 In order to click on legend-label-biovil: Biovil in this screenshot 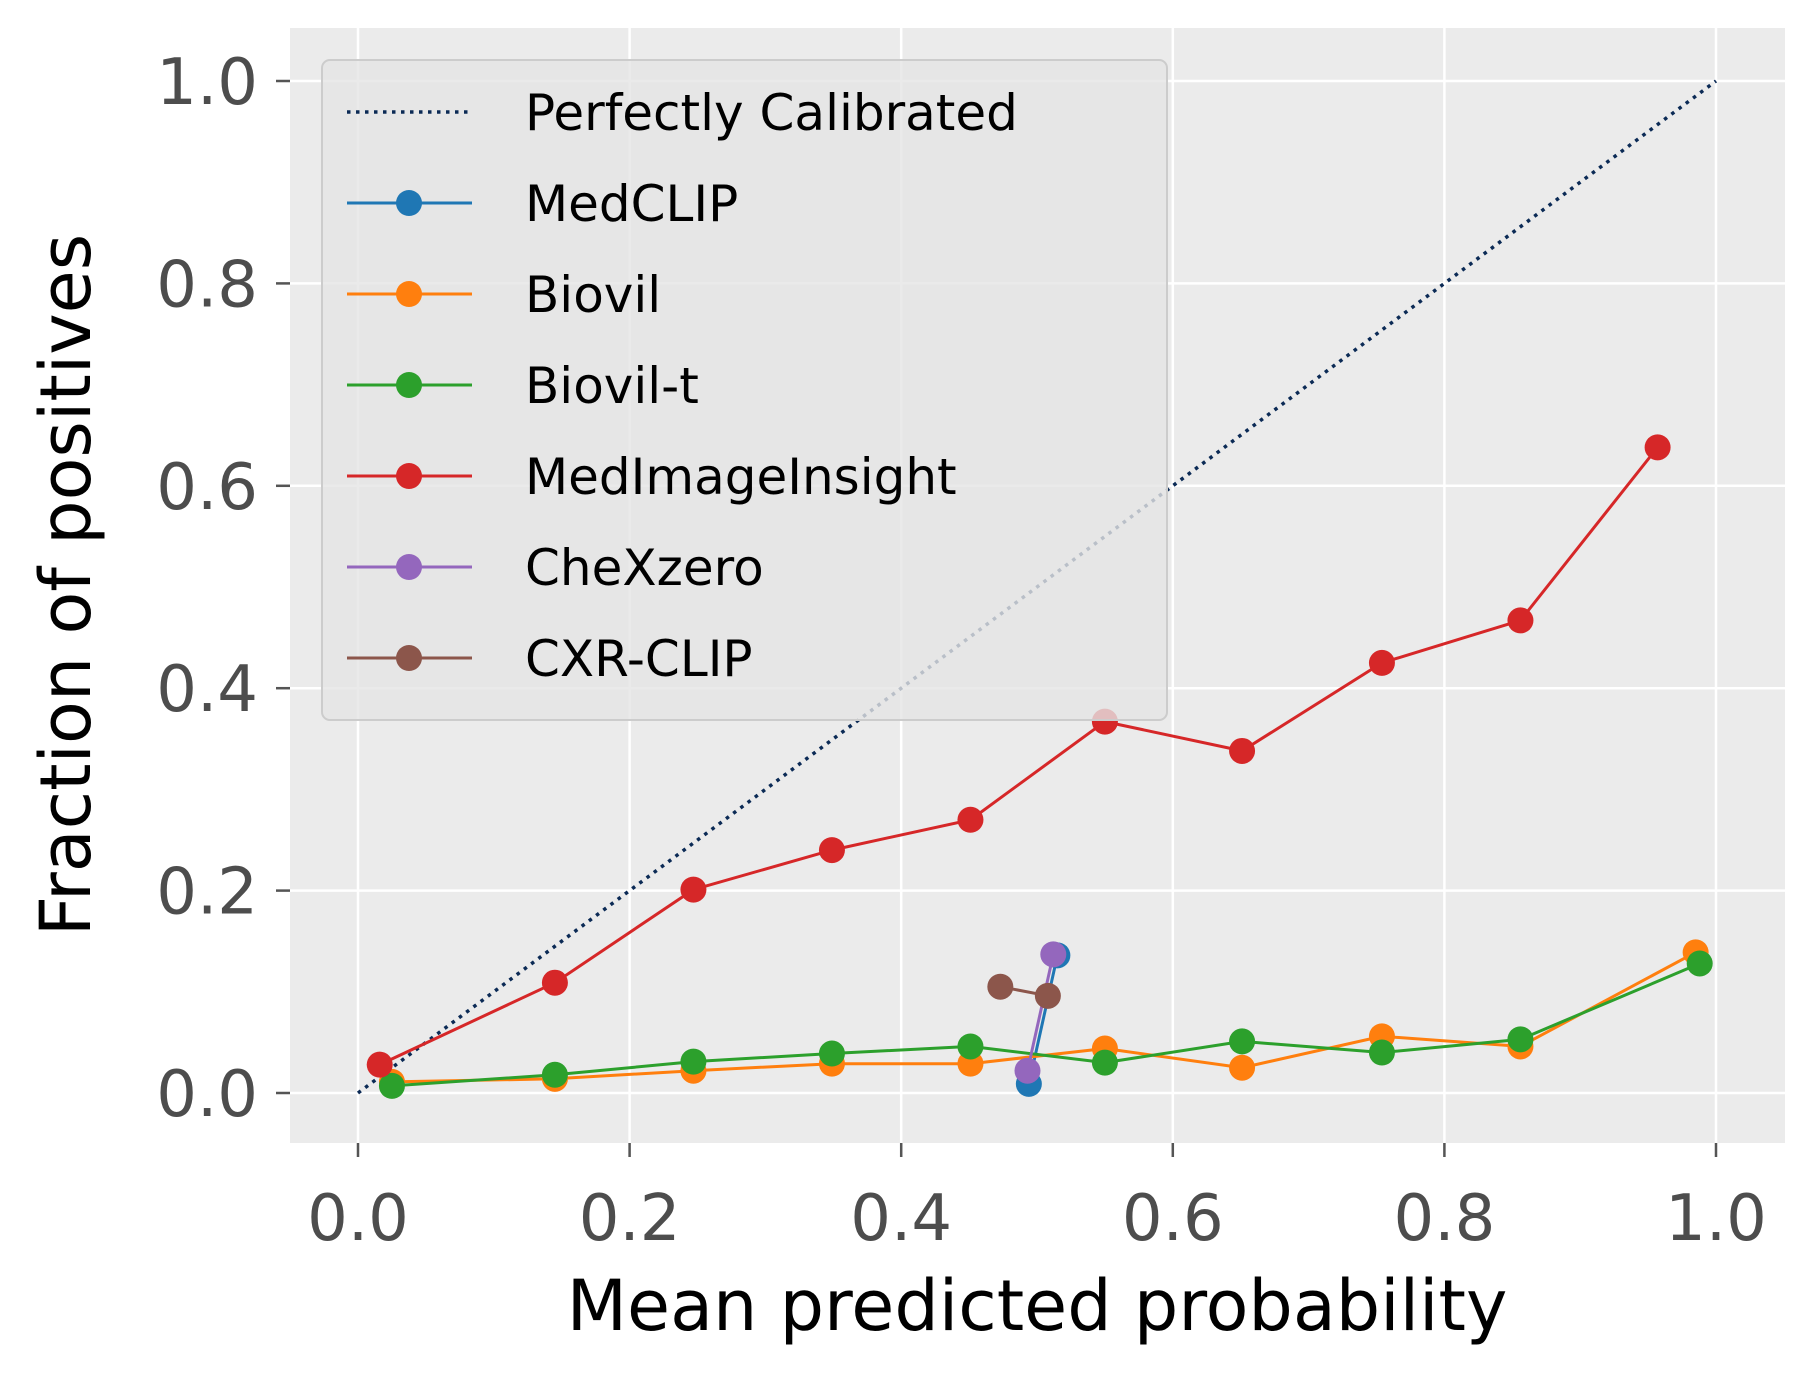, I will do `click(593, 295)`.